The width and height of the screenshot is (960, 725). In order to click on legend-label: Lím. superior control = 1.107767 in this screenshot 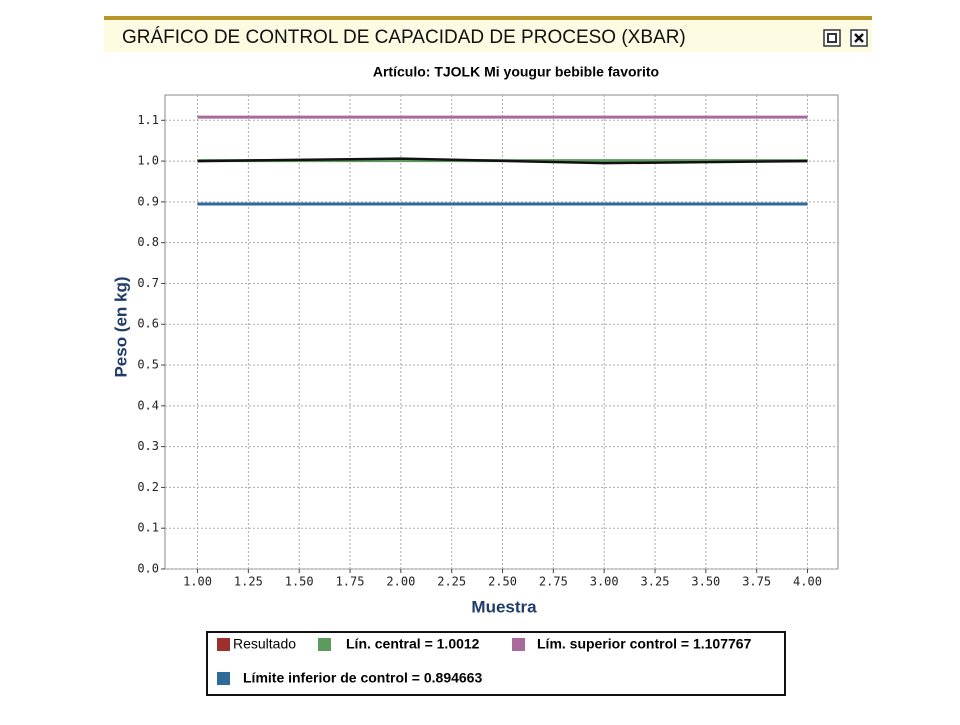, I will do `click(644, 644)`.